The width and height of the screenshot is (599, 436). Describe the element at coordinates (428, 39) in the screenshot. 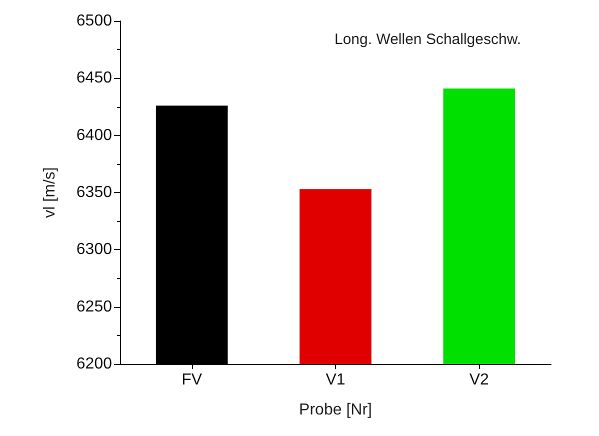

I see `annotation: Long. Wellen Schallgeschw.` at that location.